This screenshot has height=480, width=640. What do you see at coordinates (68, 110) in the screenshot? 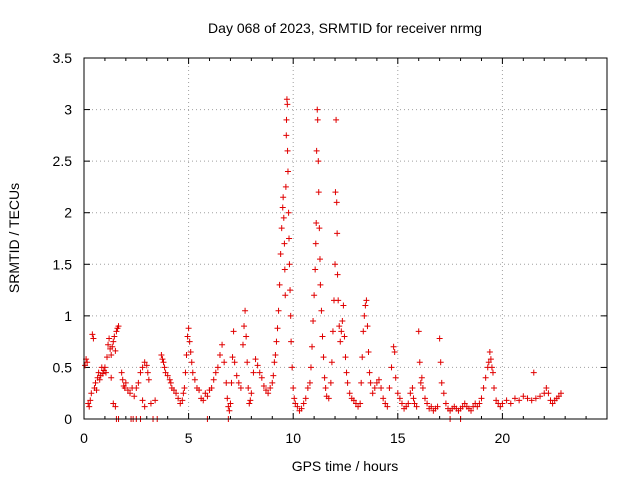
I see `y-tick-label: 3` at bounding box center [68, 110].